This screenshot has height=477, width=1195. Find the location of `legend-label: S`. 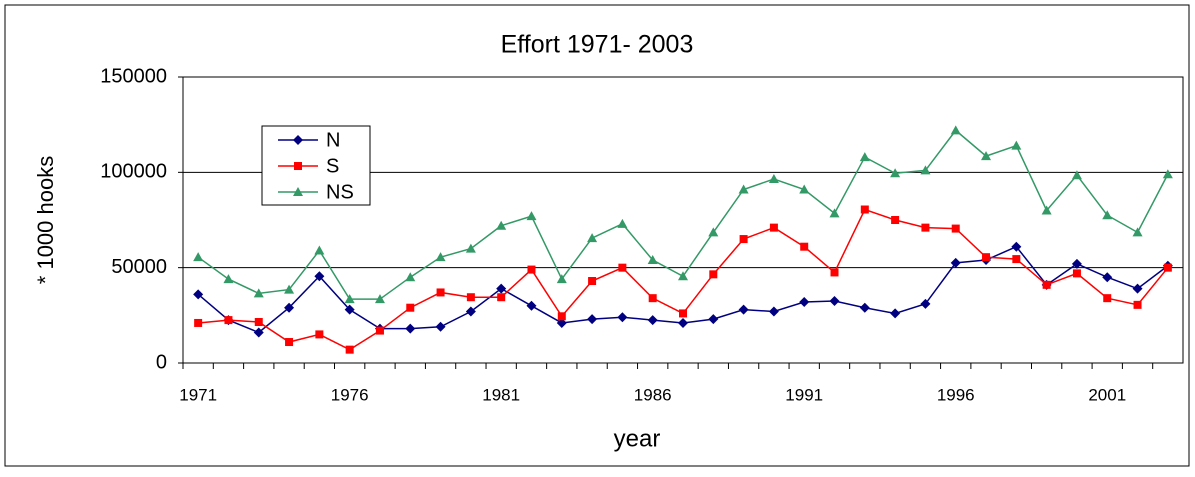

legend-label: S is located at coordinates (332, 166).